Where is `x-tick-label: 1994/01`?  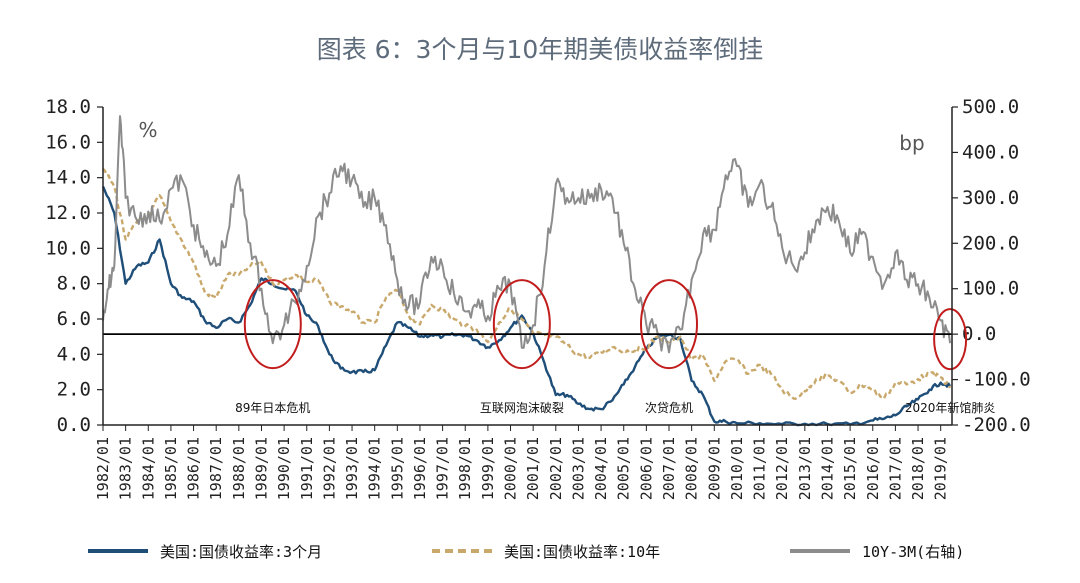
x-tick-label: 1994/01 is located at coordinates (375, 468).